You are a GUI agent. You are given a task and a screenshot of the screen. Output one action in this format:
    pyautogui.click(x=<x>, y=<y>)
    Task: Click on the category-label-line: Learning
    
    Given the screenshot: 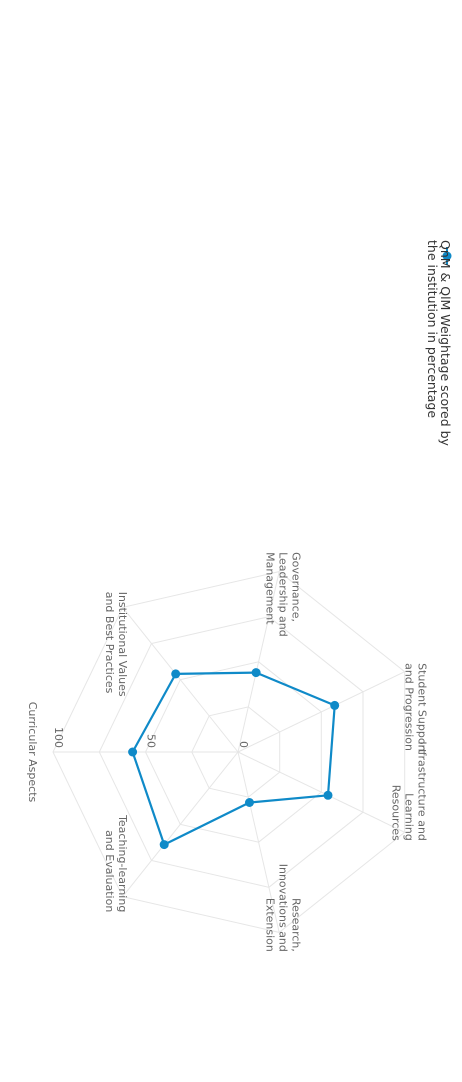 What is the action you would take?
    pyautogui.click(x=409, y=817)
    